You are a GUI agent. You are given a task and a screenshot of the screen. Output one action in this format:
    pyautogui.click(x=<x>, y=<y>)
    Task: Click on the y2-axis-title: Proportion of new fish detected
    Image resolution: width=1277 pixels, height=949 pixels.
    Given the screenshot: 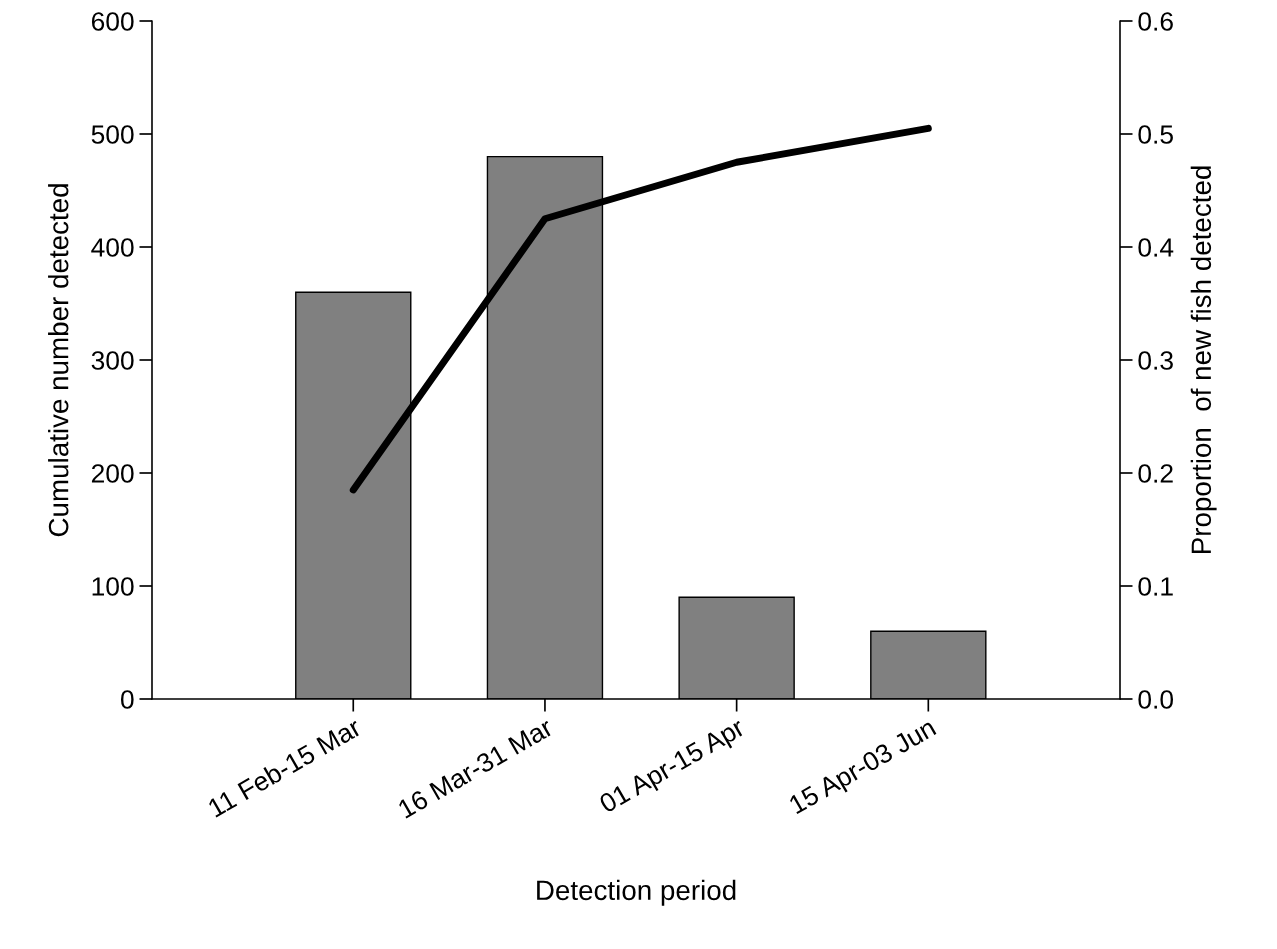 What is the action you would take?
    pyautogui.click(x=1203, y=360)
    